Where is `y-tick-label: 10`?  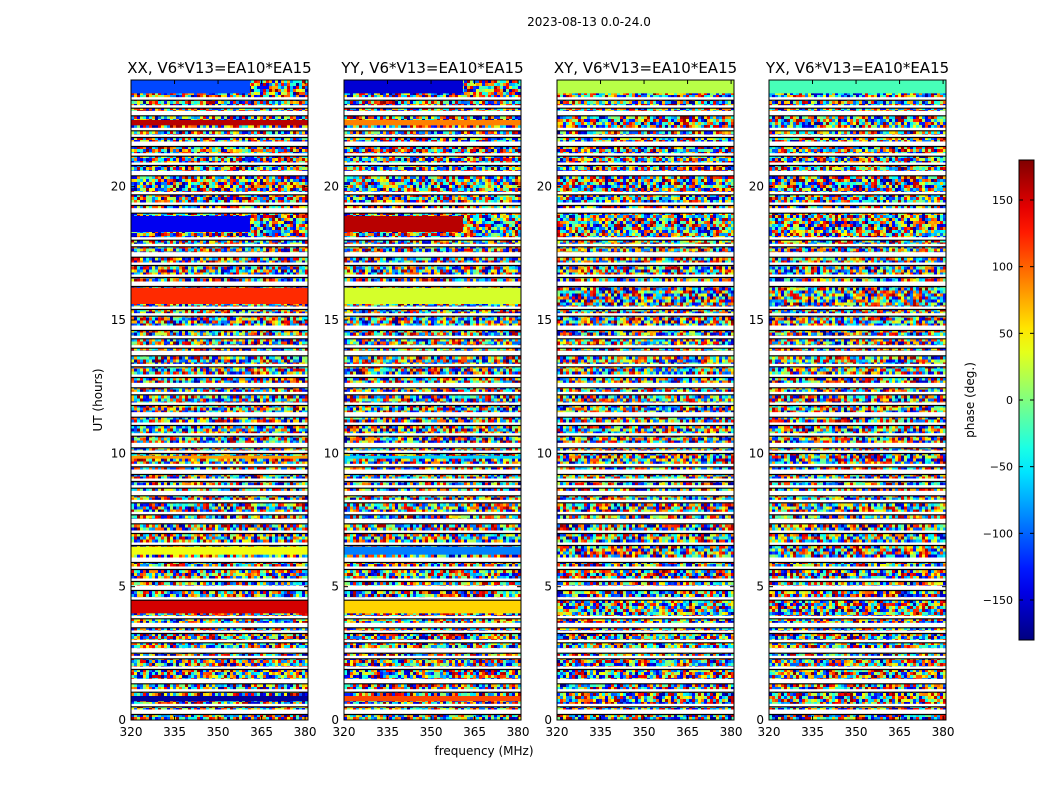
y-tick-label: 10 is located at coordinates (118, 453).